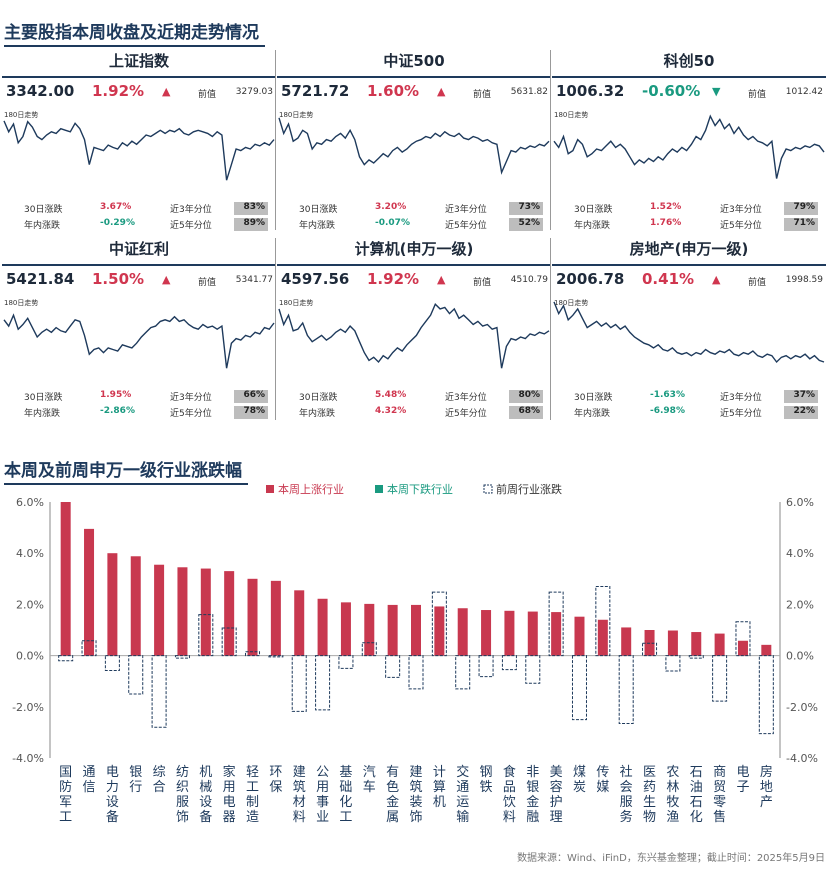 The width and height of the screenshot is (831, 872). What do you see at coordinates (345, 772) in the screenshot?
I see `category-label-char: 基` at bounding box center [345, 772].